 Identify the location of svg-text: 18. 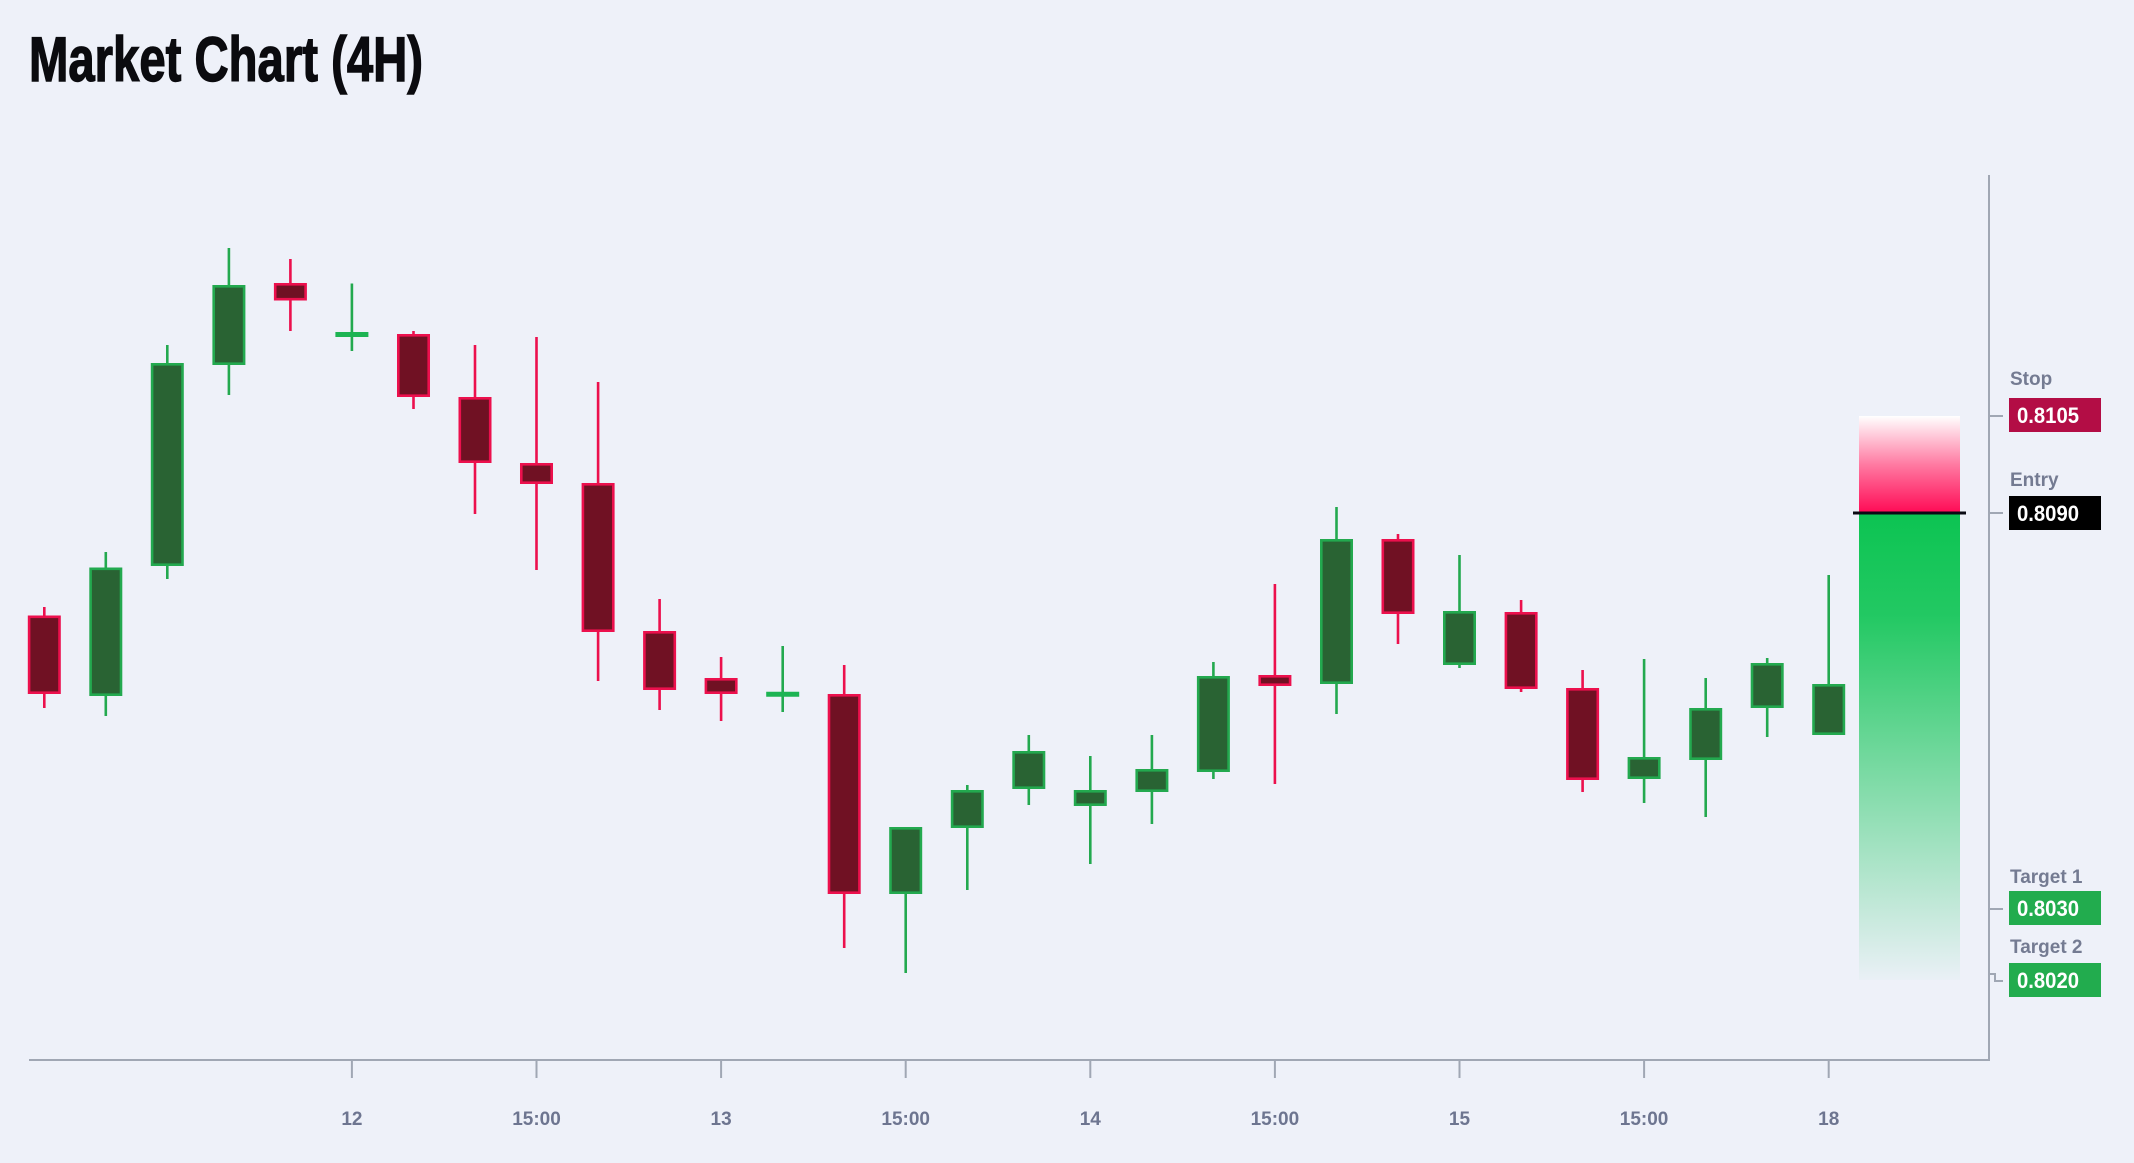
(1828, 1119).